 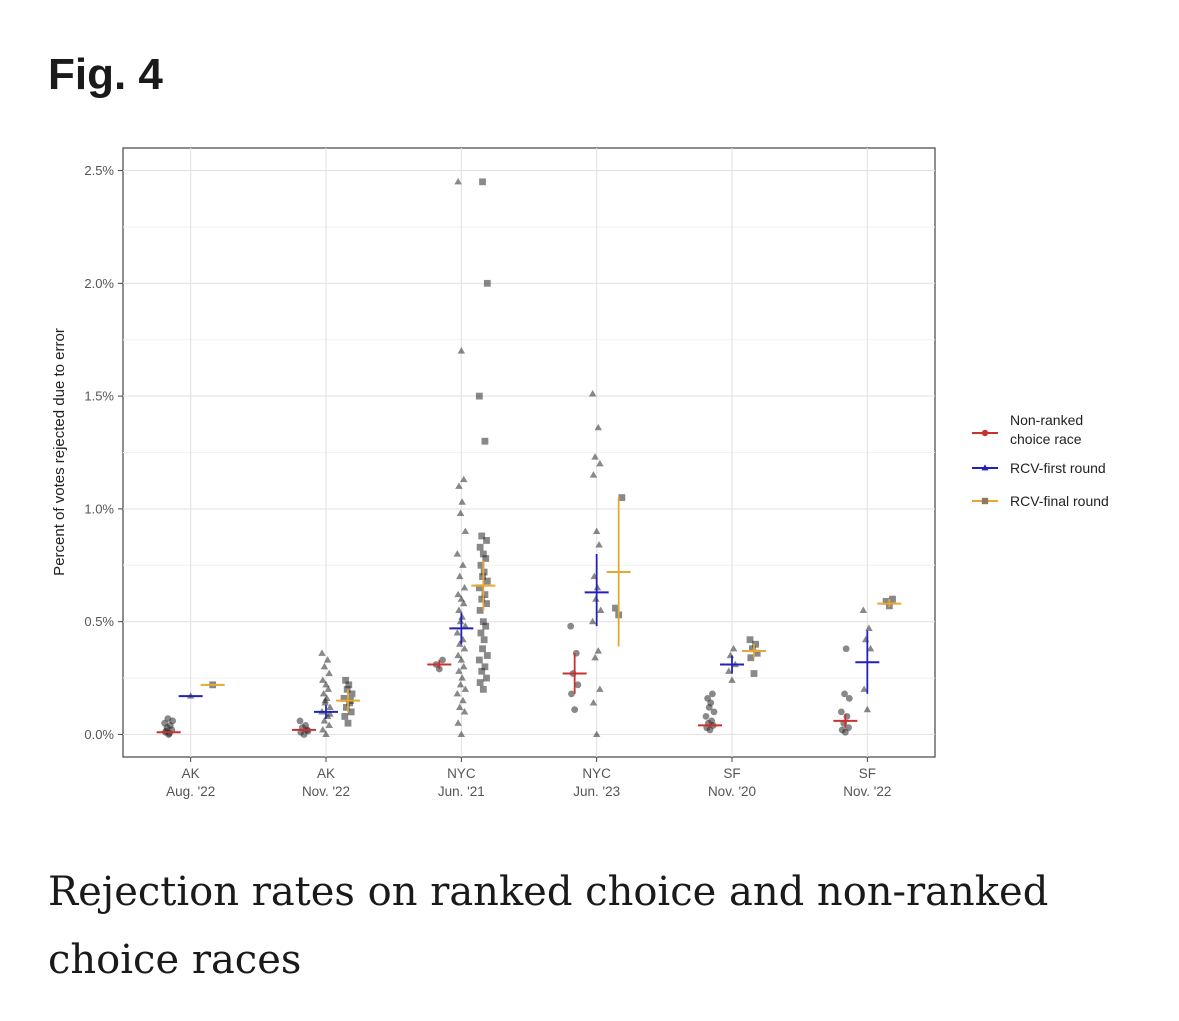 What do you see at coordinates (867, 791) in the screenshot?
I see `x-tick-label-date: Nov. '22` at bounding box center [867, 791].